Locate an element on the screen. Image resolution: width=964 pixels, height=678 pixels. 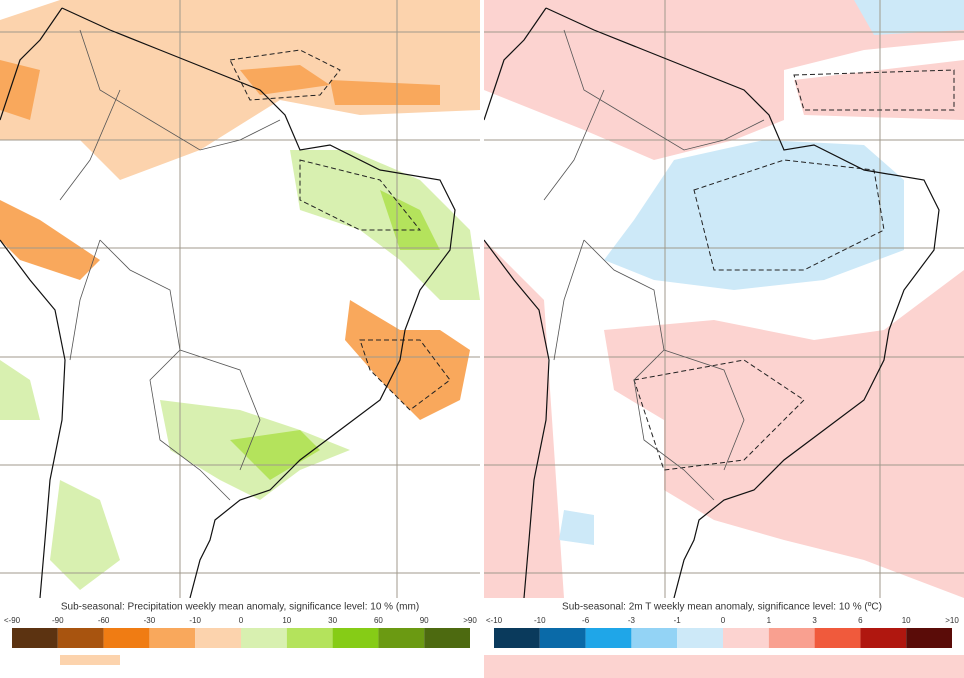
colorbar-label: -3 is located at coordinates (632, 620).